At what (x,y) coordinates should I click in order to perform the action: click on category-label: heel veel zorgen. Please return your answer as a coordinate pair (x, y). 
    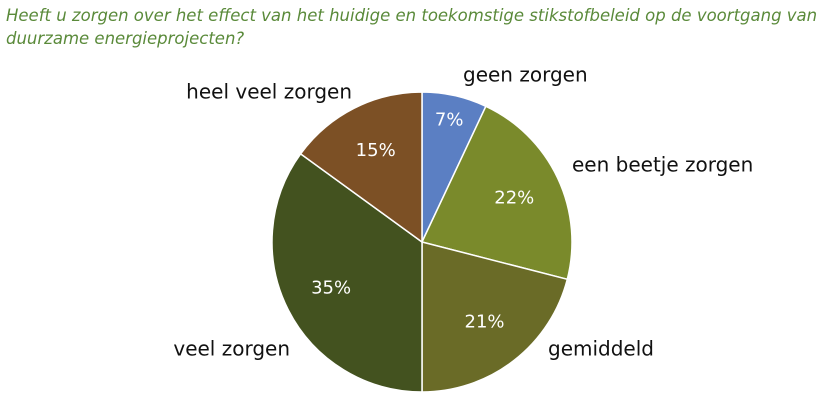
    Looking at the image, I should click on (269, 92).